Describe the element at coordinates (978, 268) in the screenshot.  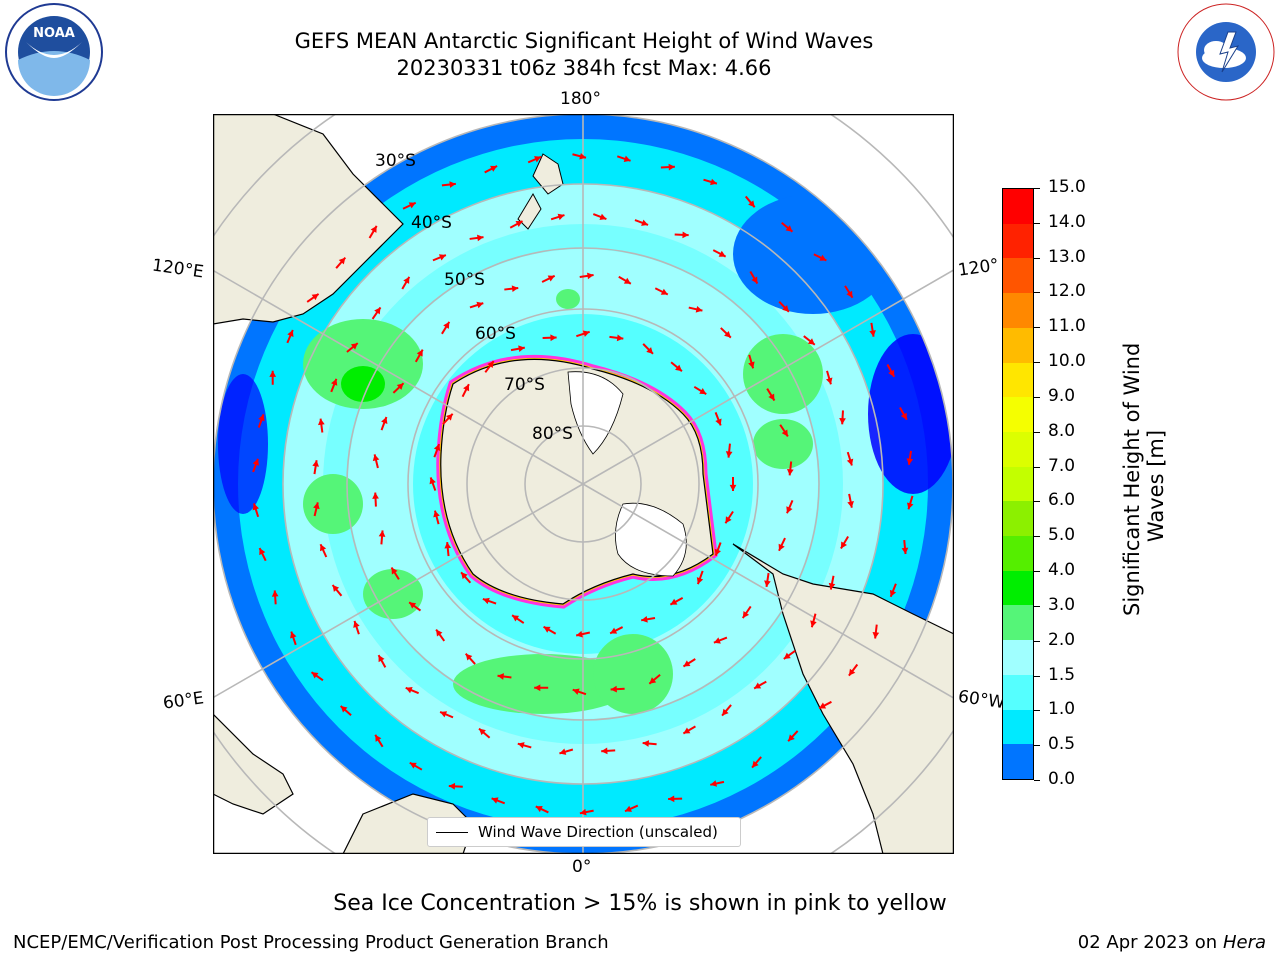
I see `lon-label-120w: 120°` at that location.